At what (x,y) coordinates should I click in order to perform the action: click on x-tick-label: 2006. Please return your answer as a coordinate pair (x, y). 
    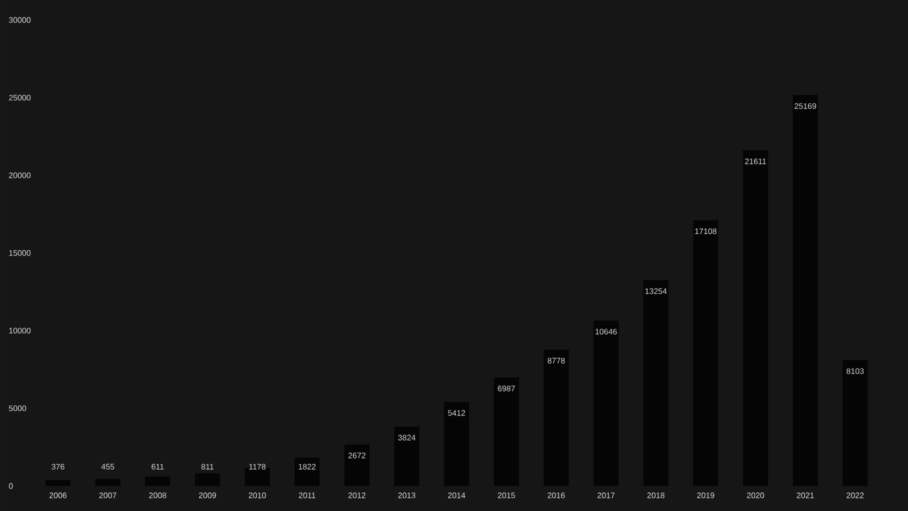
    Looking at the image, I should click on (58, 495).